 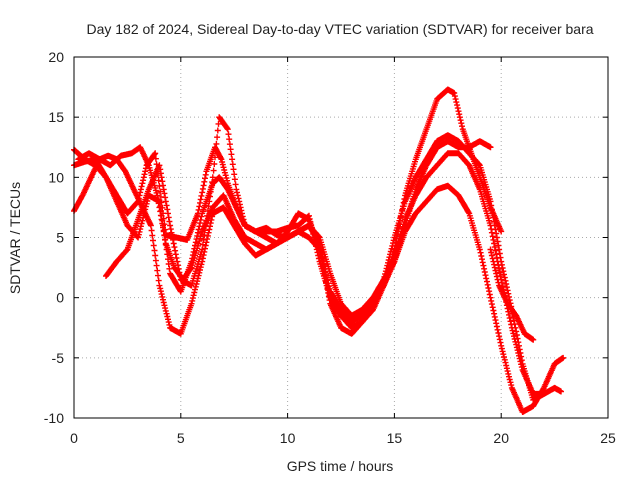 What do you see at coordinates (395, 438) in the screenshot?
I see `x-tick-label: 15` at bounding box center [395, 438].